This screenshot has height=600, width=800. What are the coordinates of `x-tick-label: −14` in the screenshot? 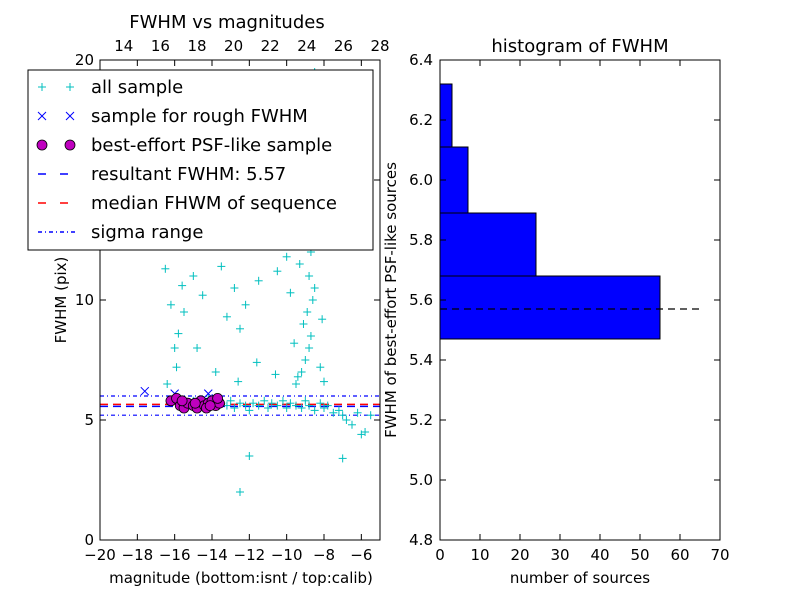 It's located at (212, 555).